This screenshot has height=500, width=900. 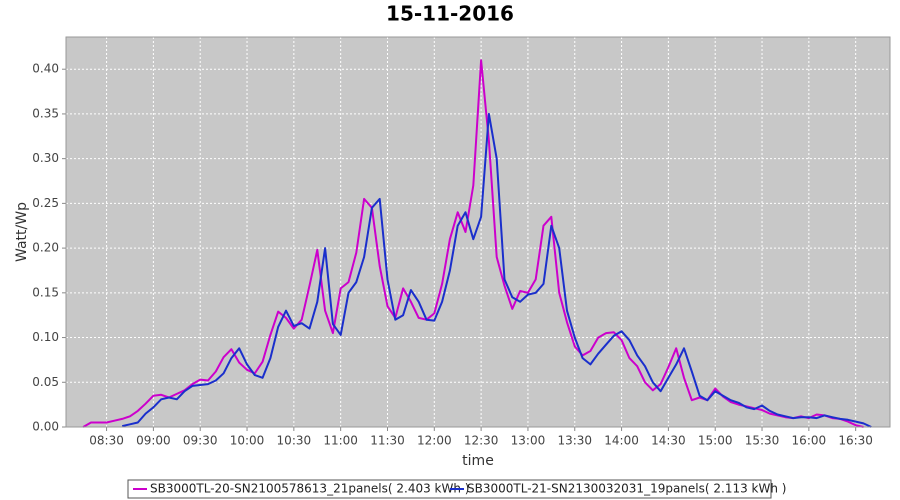 What do you see at coordinates (45, 427) in the screenshot?
I see `y-tick-label: 0.00` at bounding box center [45, 427].